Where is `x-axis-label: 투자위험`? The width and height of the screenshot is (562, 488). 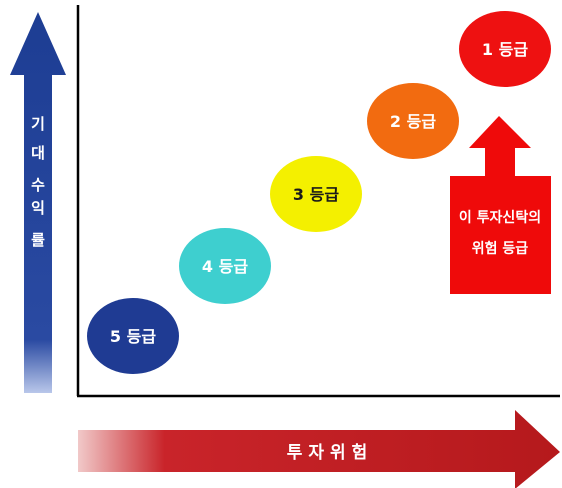 x-axis-label: 투자위험 is located at coordinates (330, 452).